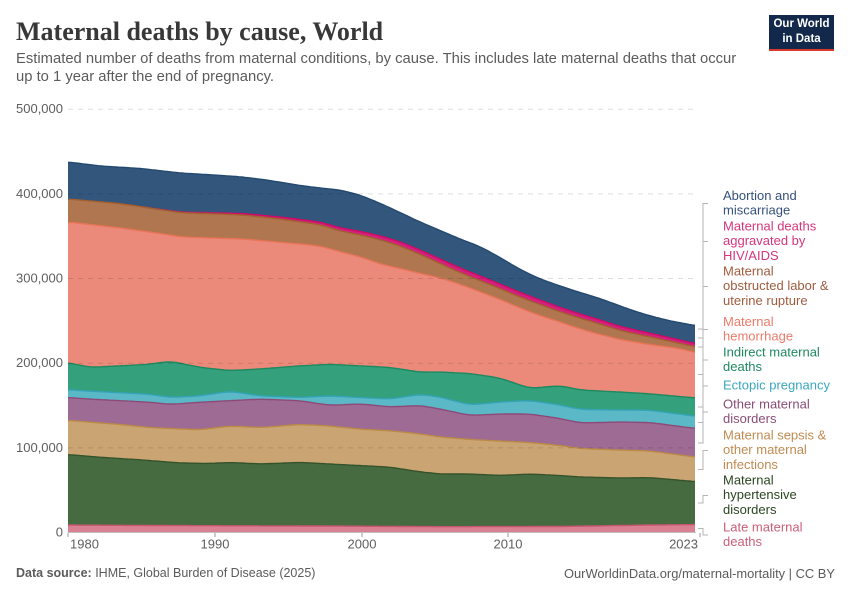 This screenshot has width=850, height=600. What do you see at coordinates (750, 464) in the screenshot?
I see `svg-text: infections` at bounding box center [750, 464].